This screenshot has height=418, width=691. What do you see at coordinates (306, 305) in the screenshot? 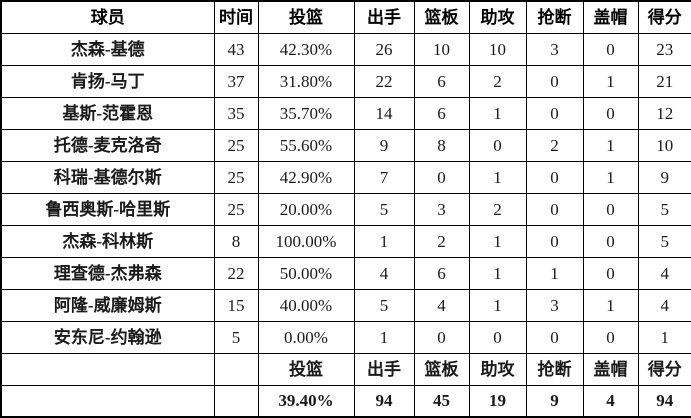
I see `fg-pct-cell: 40.00%` at bounding box center [306, 305].